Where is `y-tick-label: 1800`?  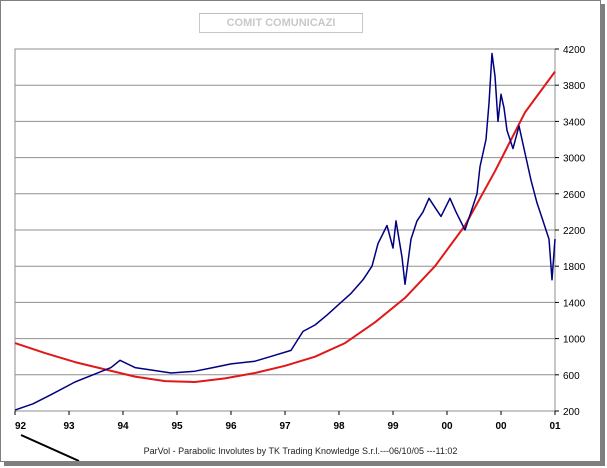 y-tick-label: 1800 is located at coordinates (574, 267).